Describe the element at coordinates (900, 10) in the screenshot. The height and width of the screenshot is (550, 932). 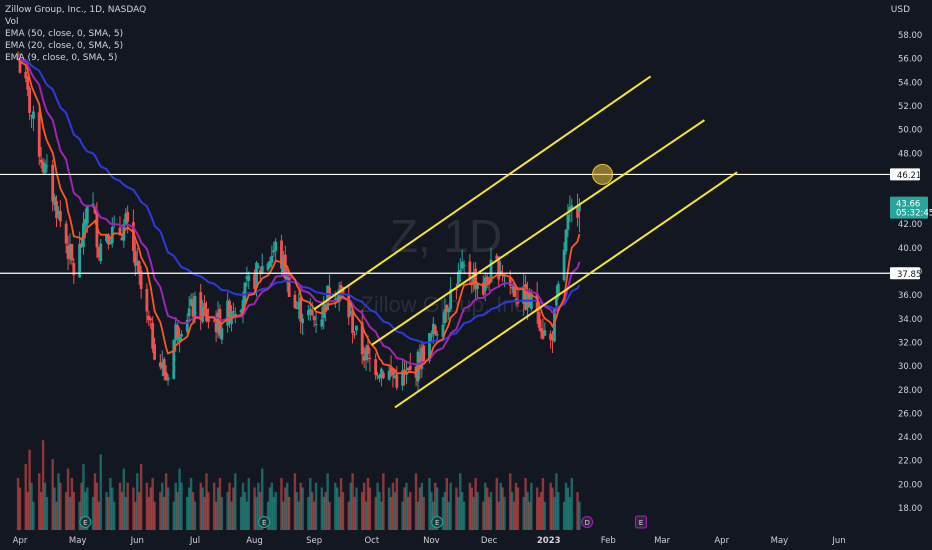
I see `currency-label: USD` at that location.